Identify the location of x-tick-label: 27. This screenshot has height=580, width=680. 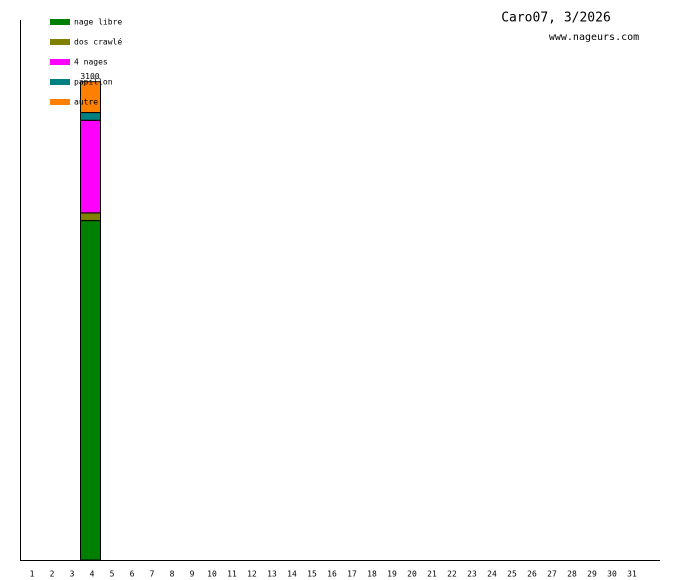
(552, 574).